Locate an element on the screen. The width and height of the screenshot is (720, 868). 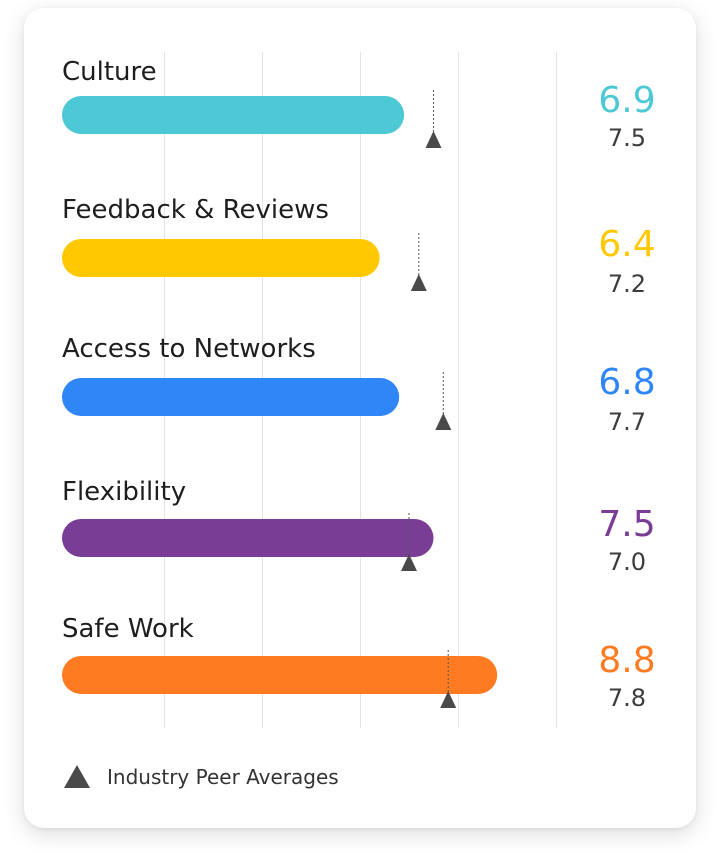
score-value: 6.4 is located at coordinates (626, 244).